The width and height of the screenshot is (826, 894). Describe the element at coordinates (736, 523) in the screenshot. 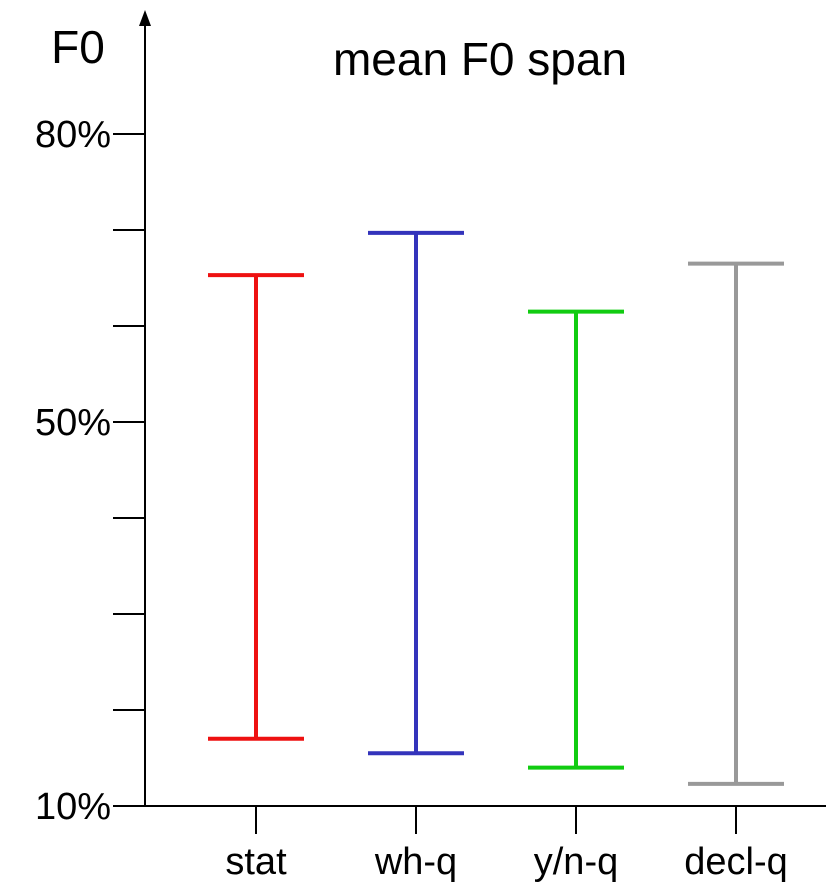

I see `range-bar-decl-q` at that location.